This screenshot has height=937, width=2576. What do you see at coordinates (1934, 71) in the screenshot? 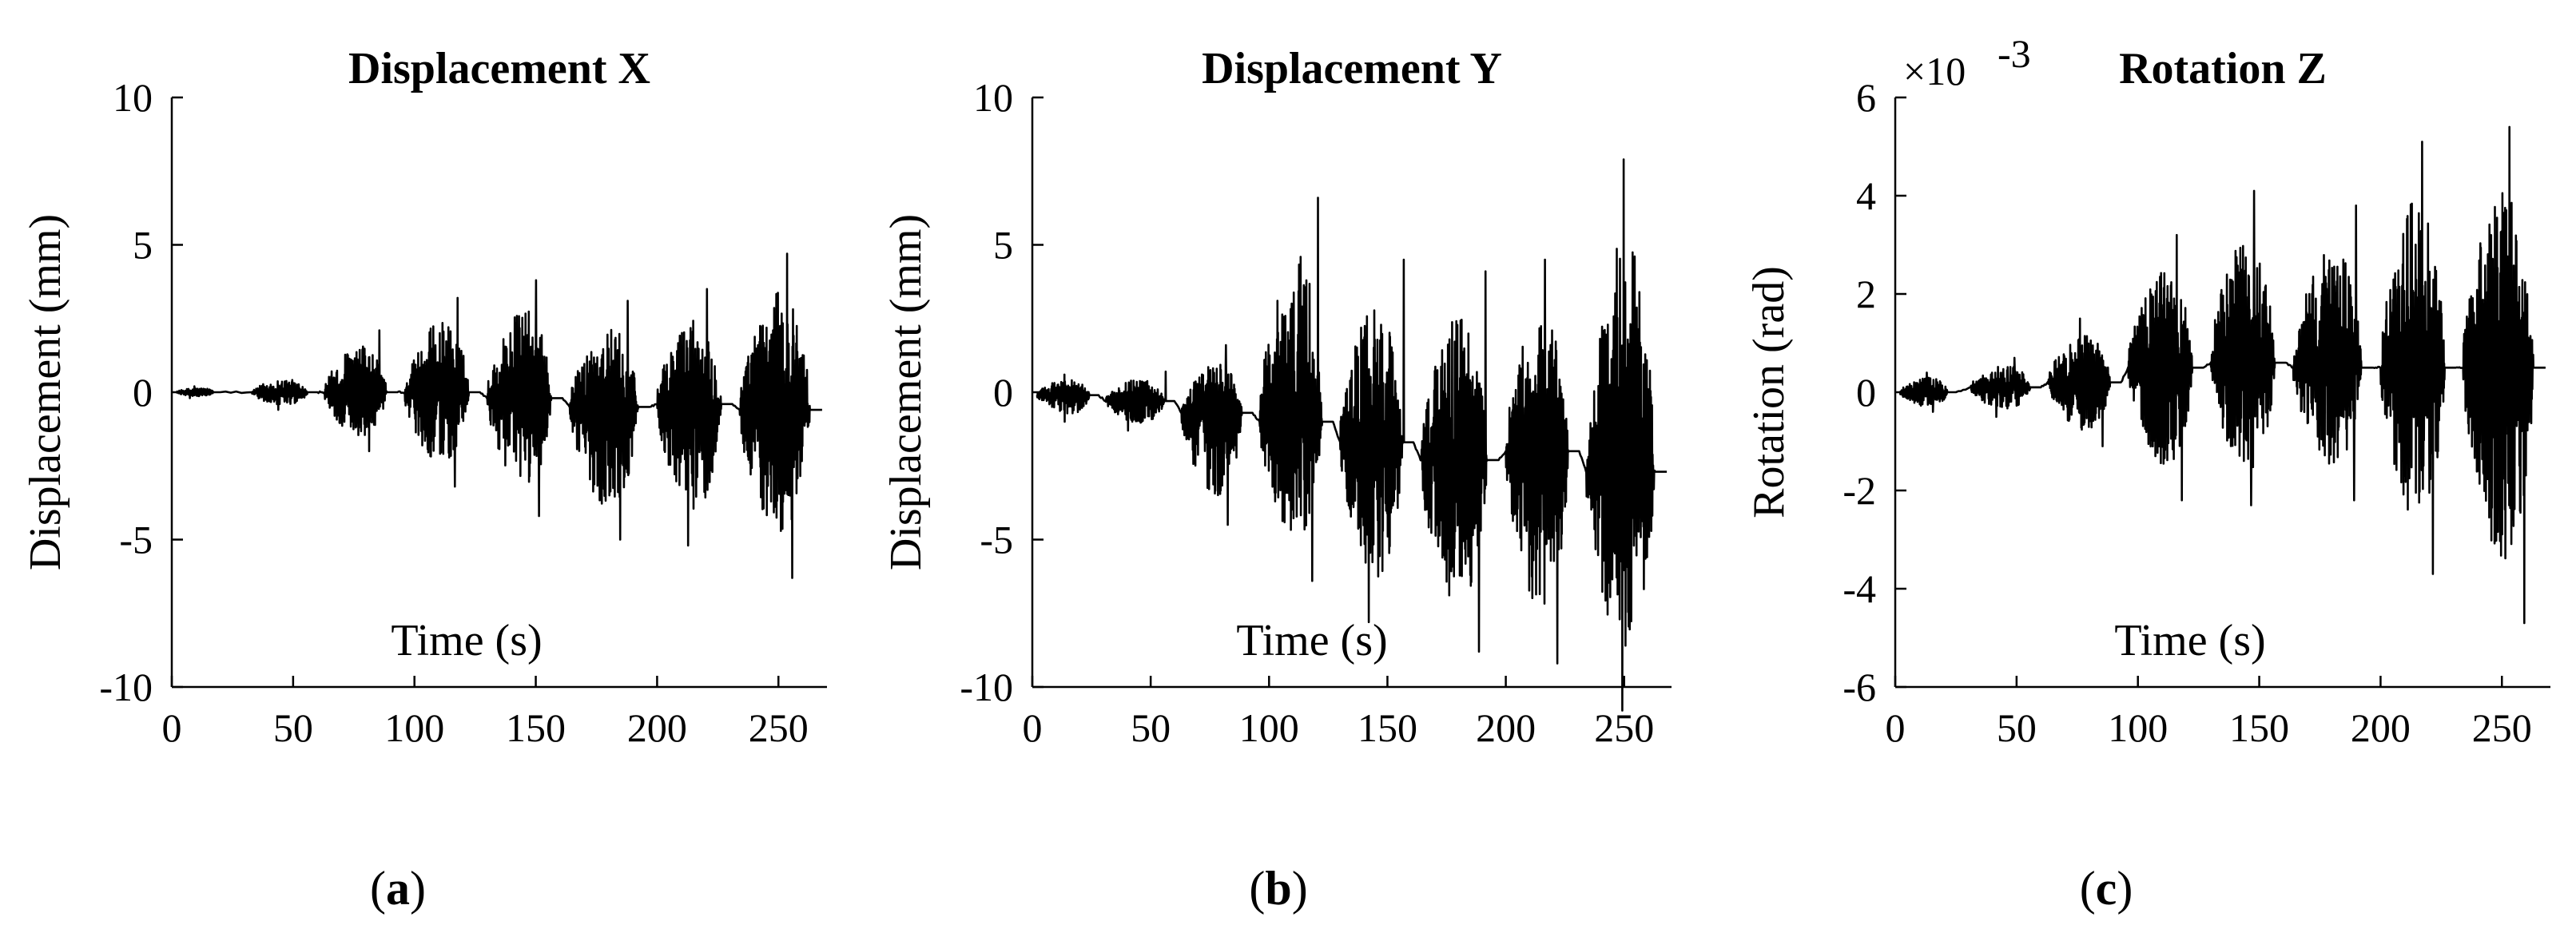
I see `y-exponent-label: ×10` at bounding box center [1934, 71].